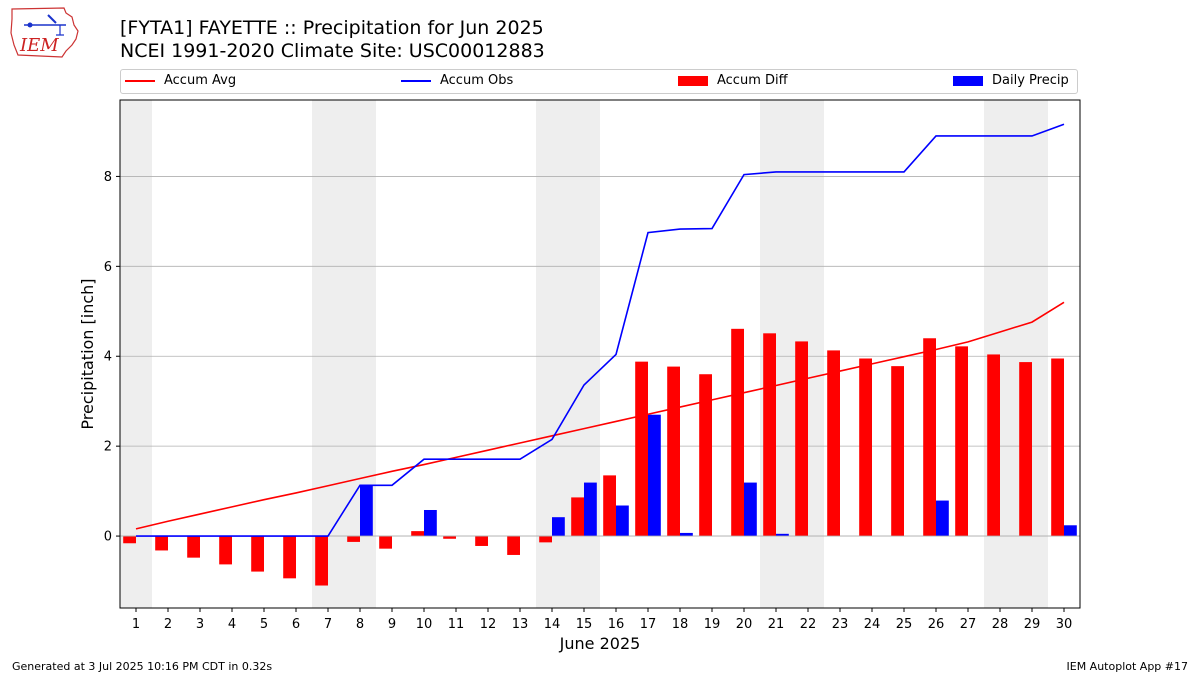 This screenshot has width=1200, height=675. I want to click on x-tick-label: 1, so click(136, 624).